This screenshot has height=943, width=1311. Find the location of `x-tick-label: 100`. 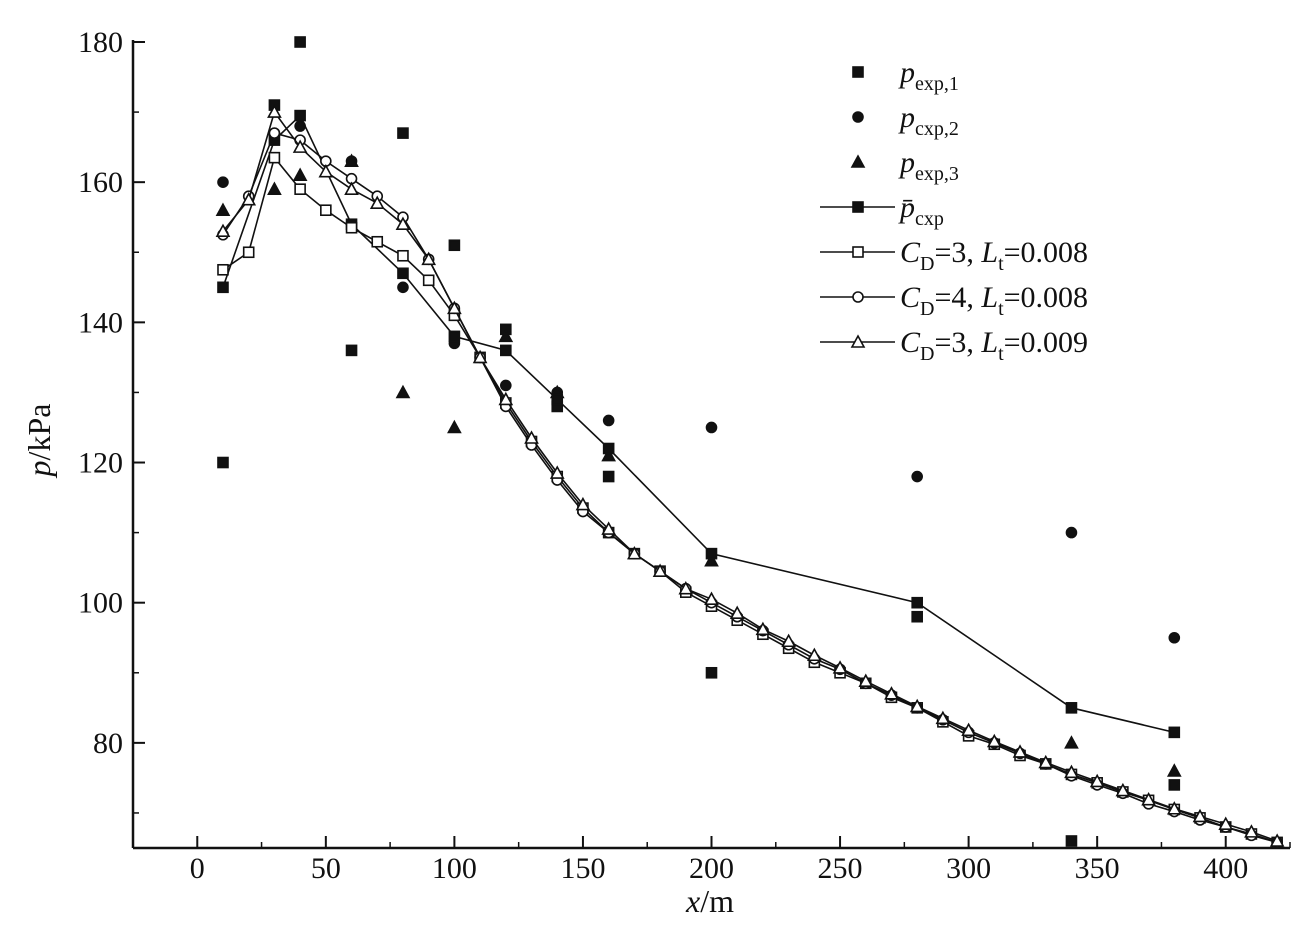

x-tick-label: 100 is located at coordinates (454, 868).